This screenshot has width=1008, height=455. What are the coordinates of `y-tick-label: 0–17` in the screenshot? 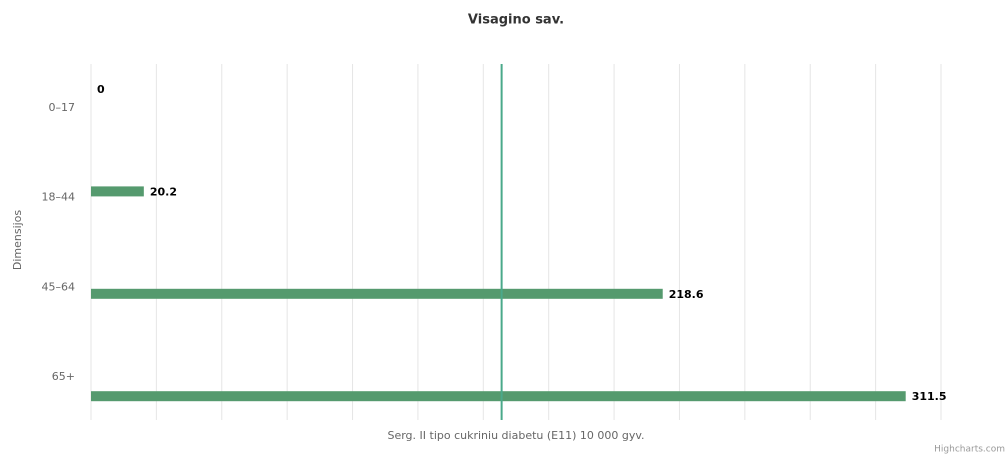 It's located at (62, 107).